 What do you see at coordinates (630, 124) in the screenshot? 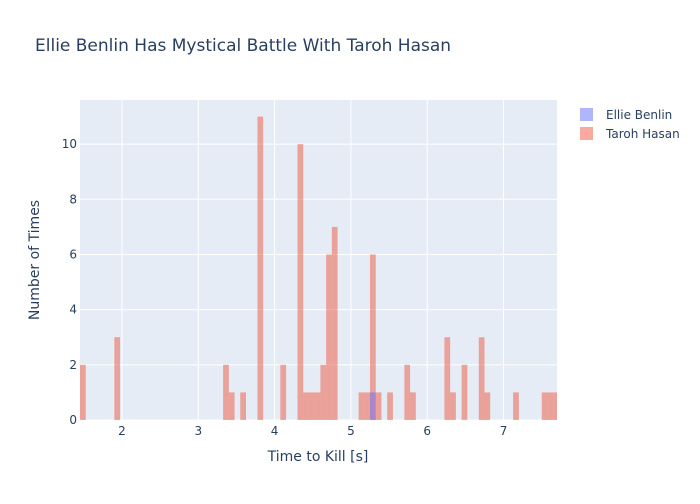
I see `legend: Ellie Benlin Taroh Hasan` at bounding box center [630, 124].